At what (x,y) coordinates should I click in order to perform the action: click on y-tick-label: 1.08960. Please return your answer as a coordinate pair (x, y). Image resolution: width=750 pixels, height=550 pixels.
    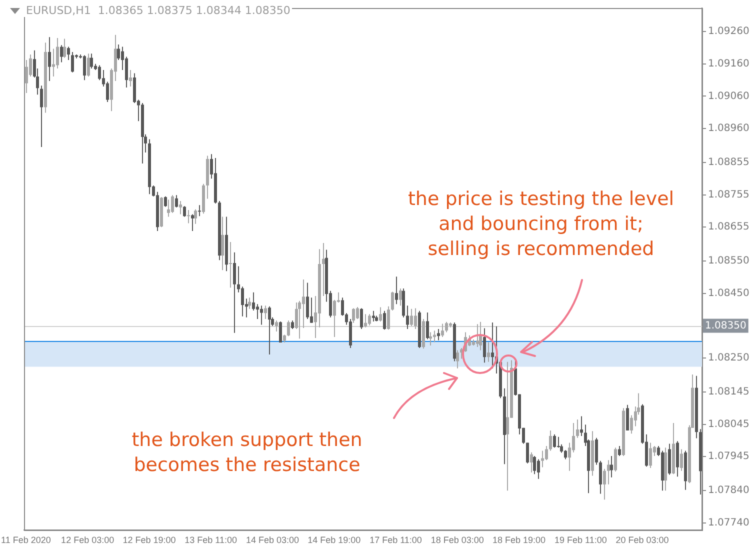
    Looking at the image, I should click on (729, 128).